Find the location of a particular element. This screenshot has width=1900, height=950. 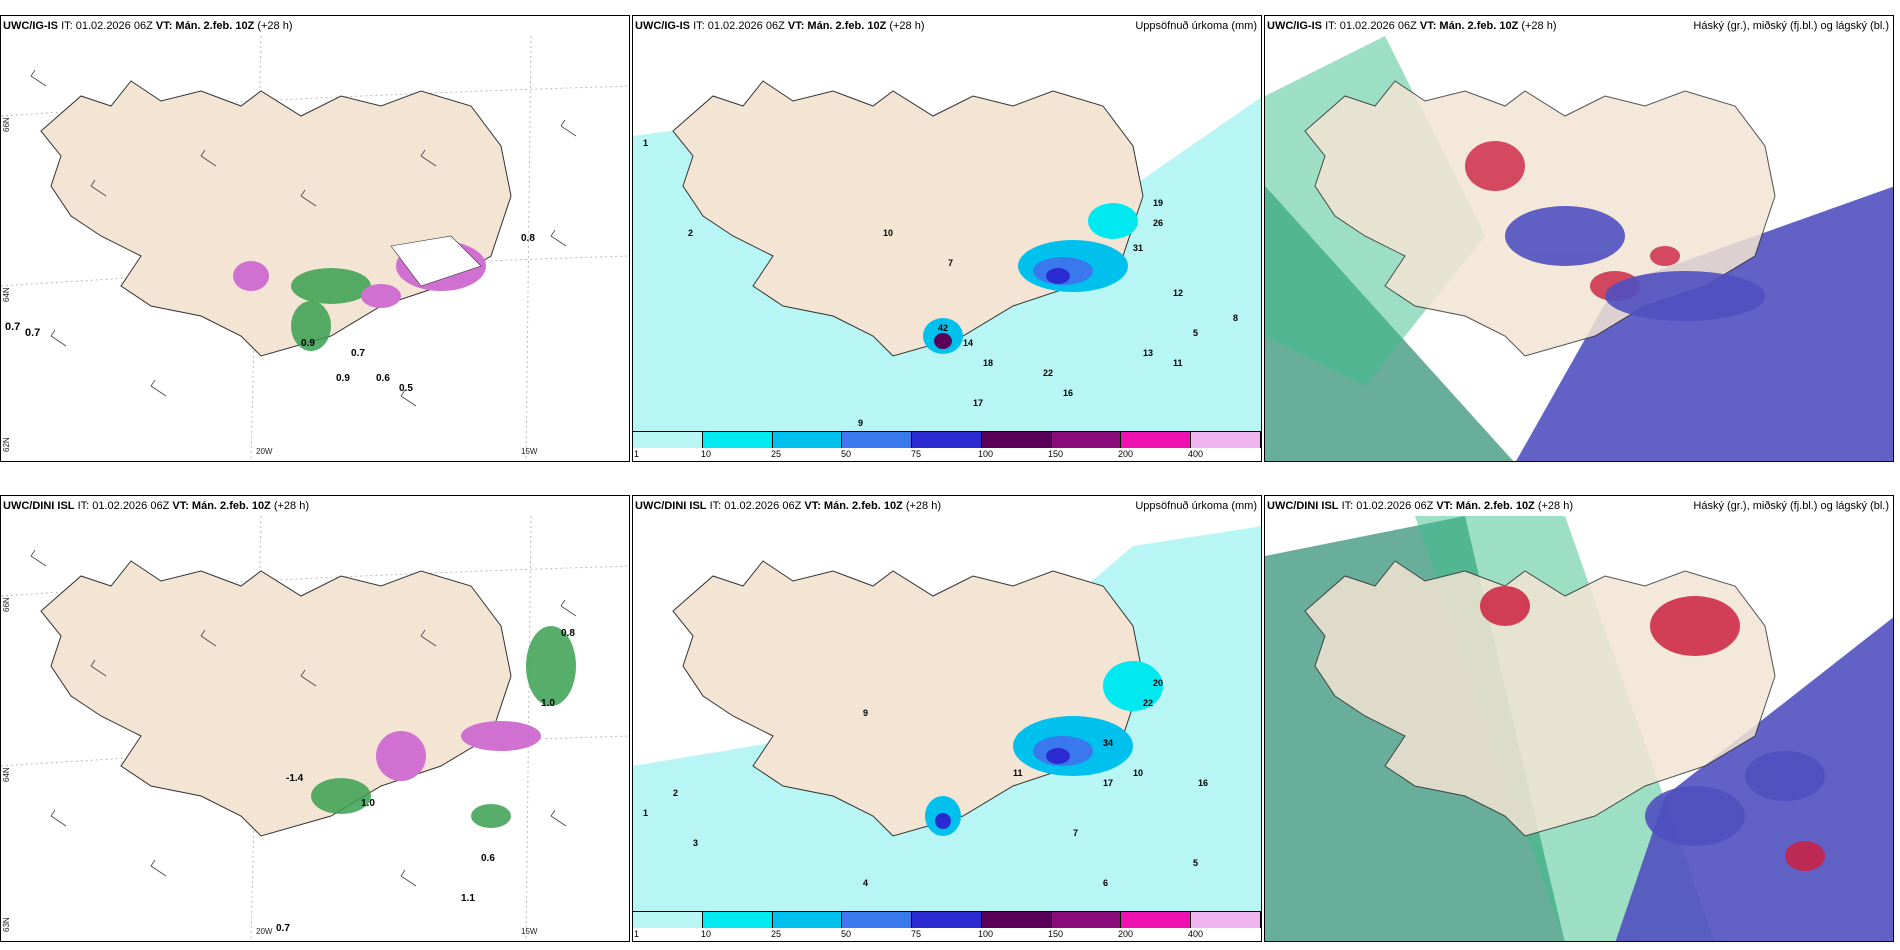

value-label: 12 is located at coordinates (1178, 293).